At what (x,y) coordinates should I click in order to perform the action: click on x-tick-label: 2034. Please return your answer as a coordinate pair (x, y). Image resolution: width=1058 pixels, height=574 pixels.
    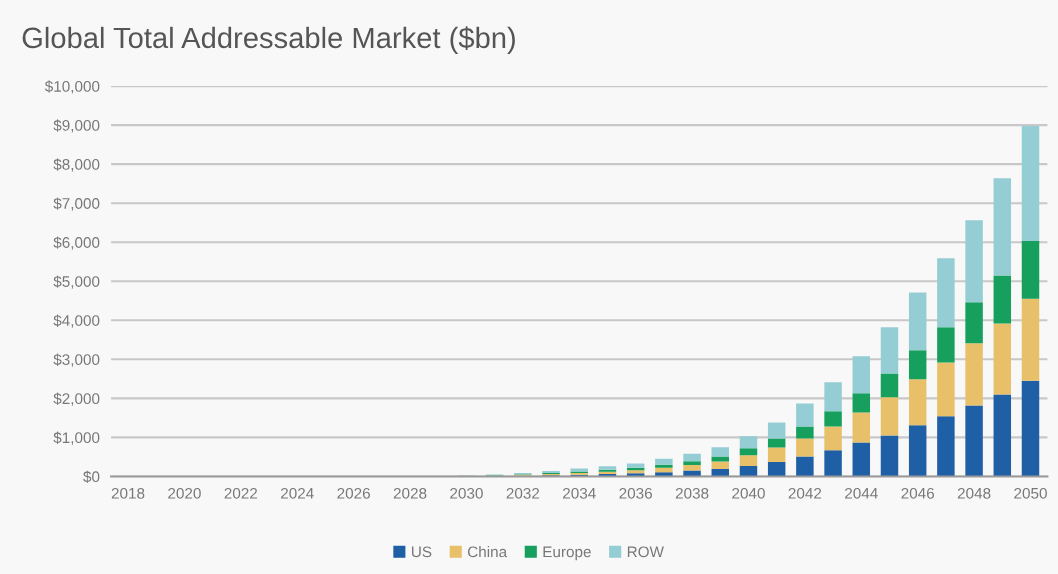
    Looking at the image, I should click on (579, 493).